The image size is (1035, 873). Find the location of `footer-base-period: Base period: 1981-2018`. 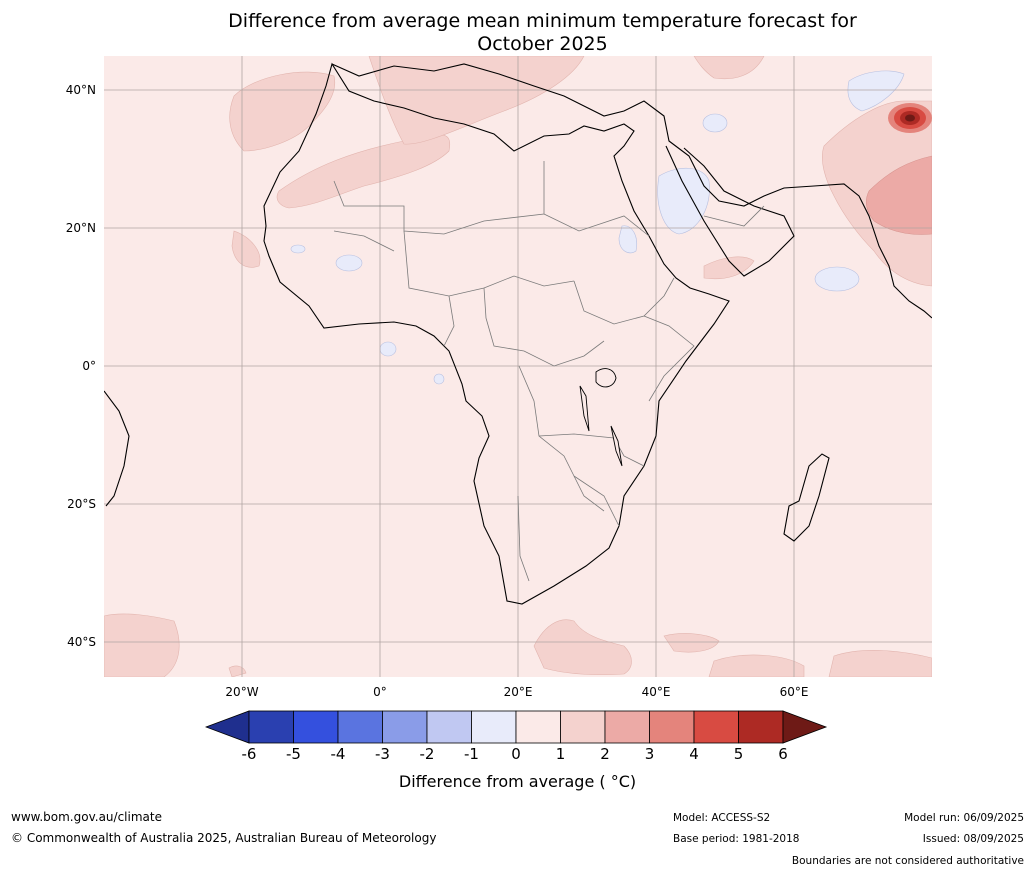

footer-base-period: Base period: 1981-2018 is located at coordinates (736, 839).